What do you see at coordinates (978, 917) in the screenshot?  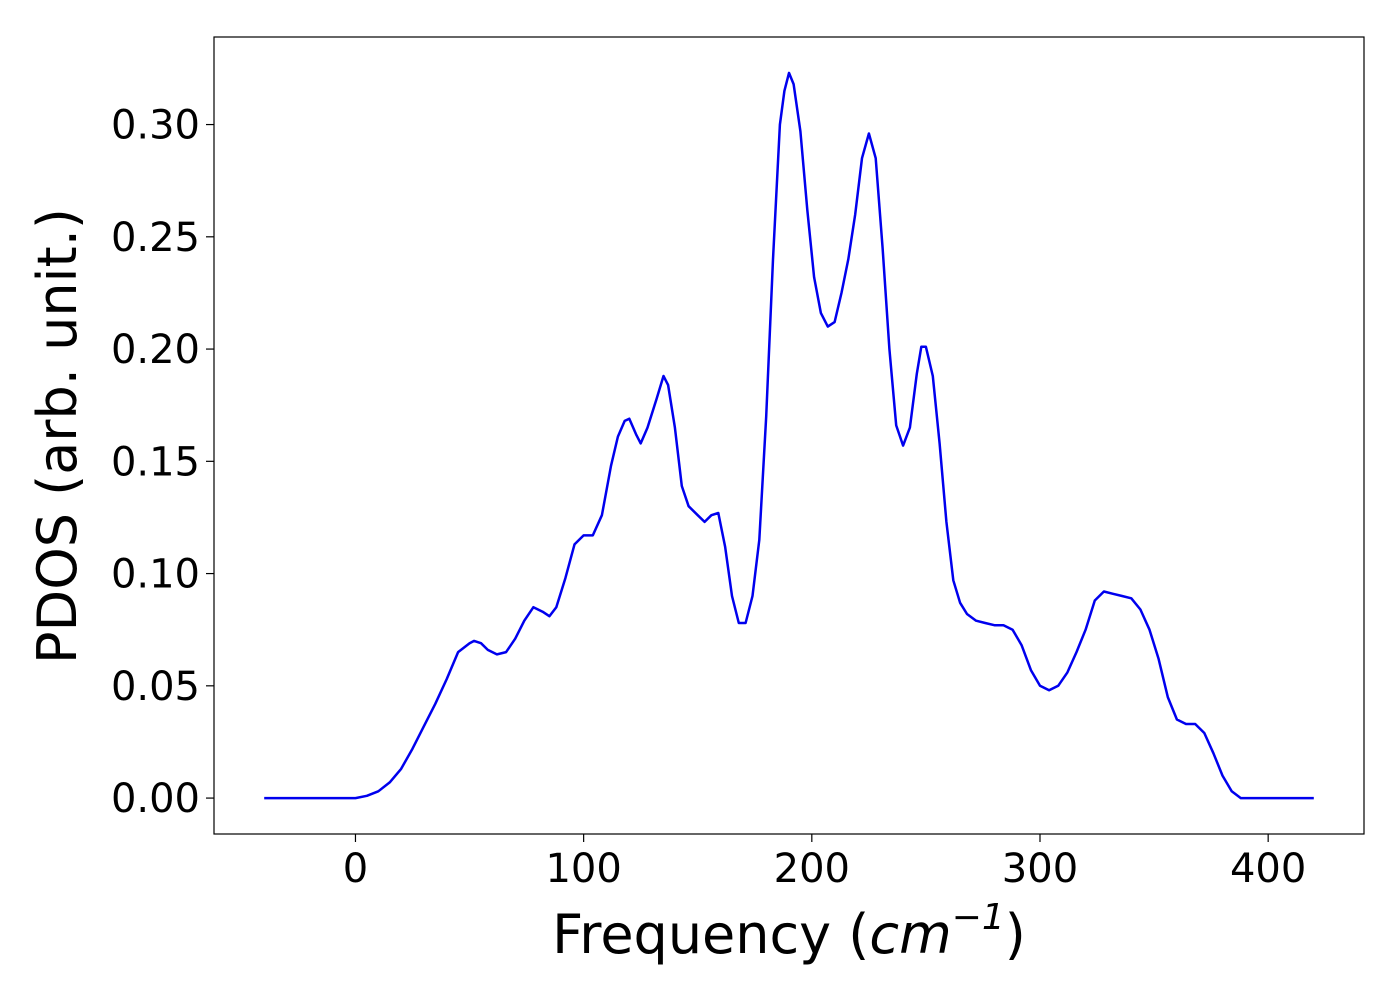 I see `x-axis-title-exponent: −1` at bounding box center [978, 917].